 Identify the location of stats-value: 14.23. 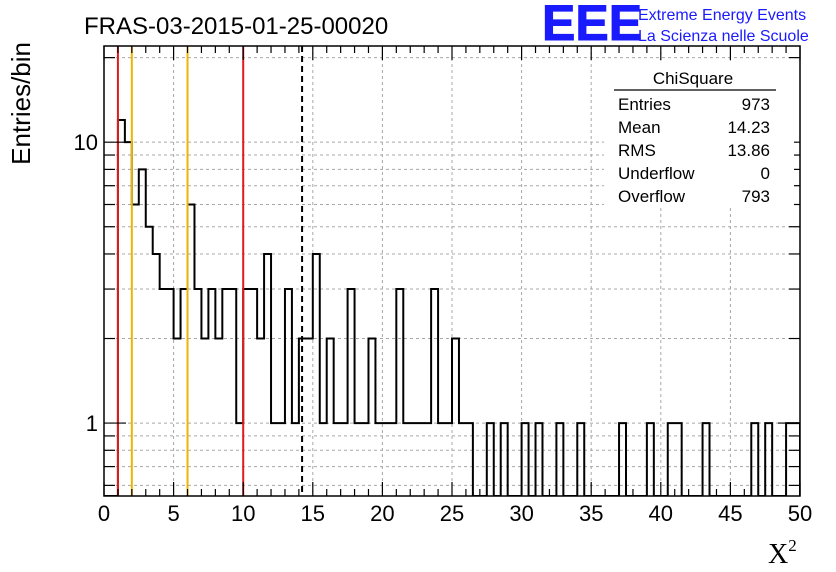
(748, 127).